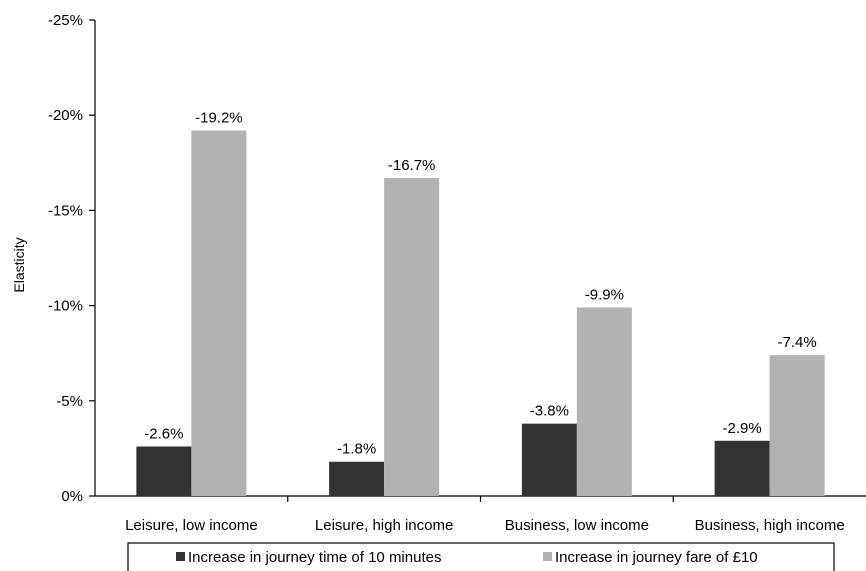 The width and height of the screenshot is (866, 571). I want to click on data-label: -2.9%, so click(742, 428).